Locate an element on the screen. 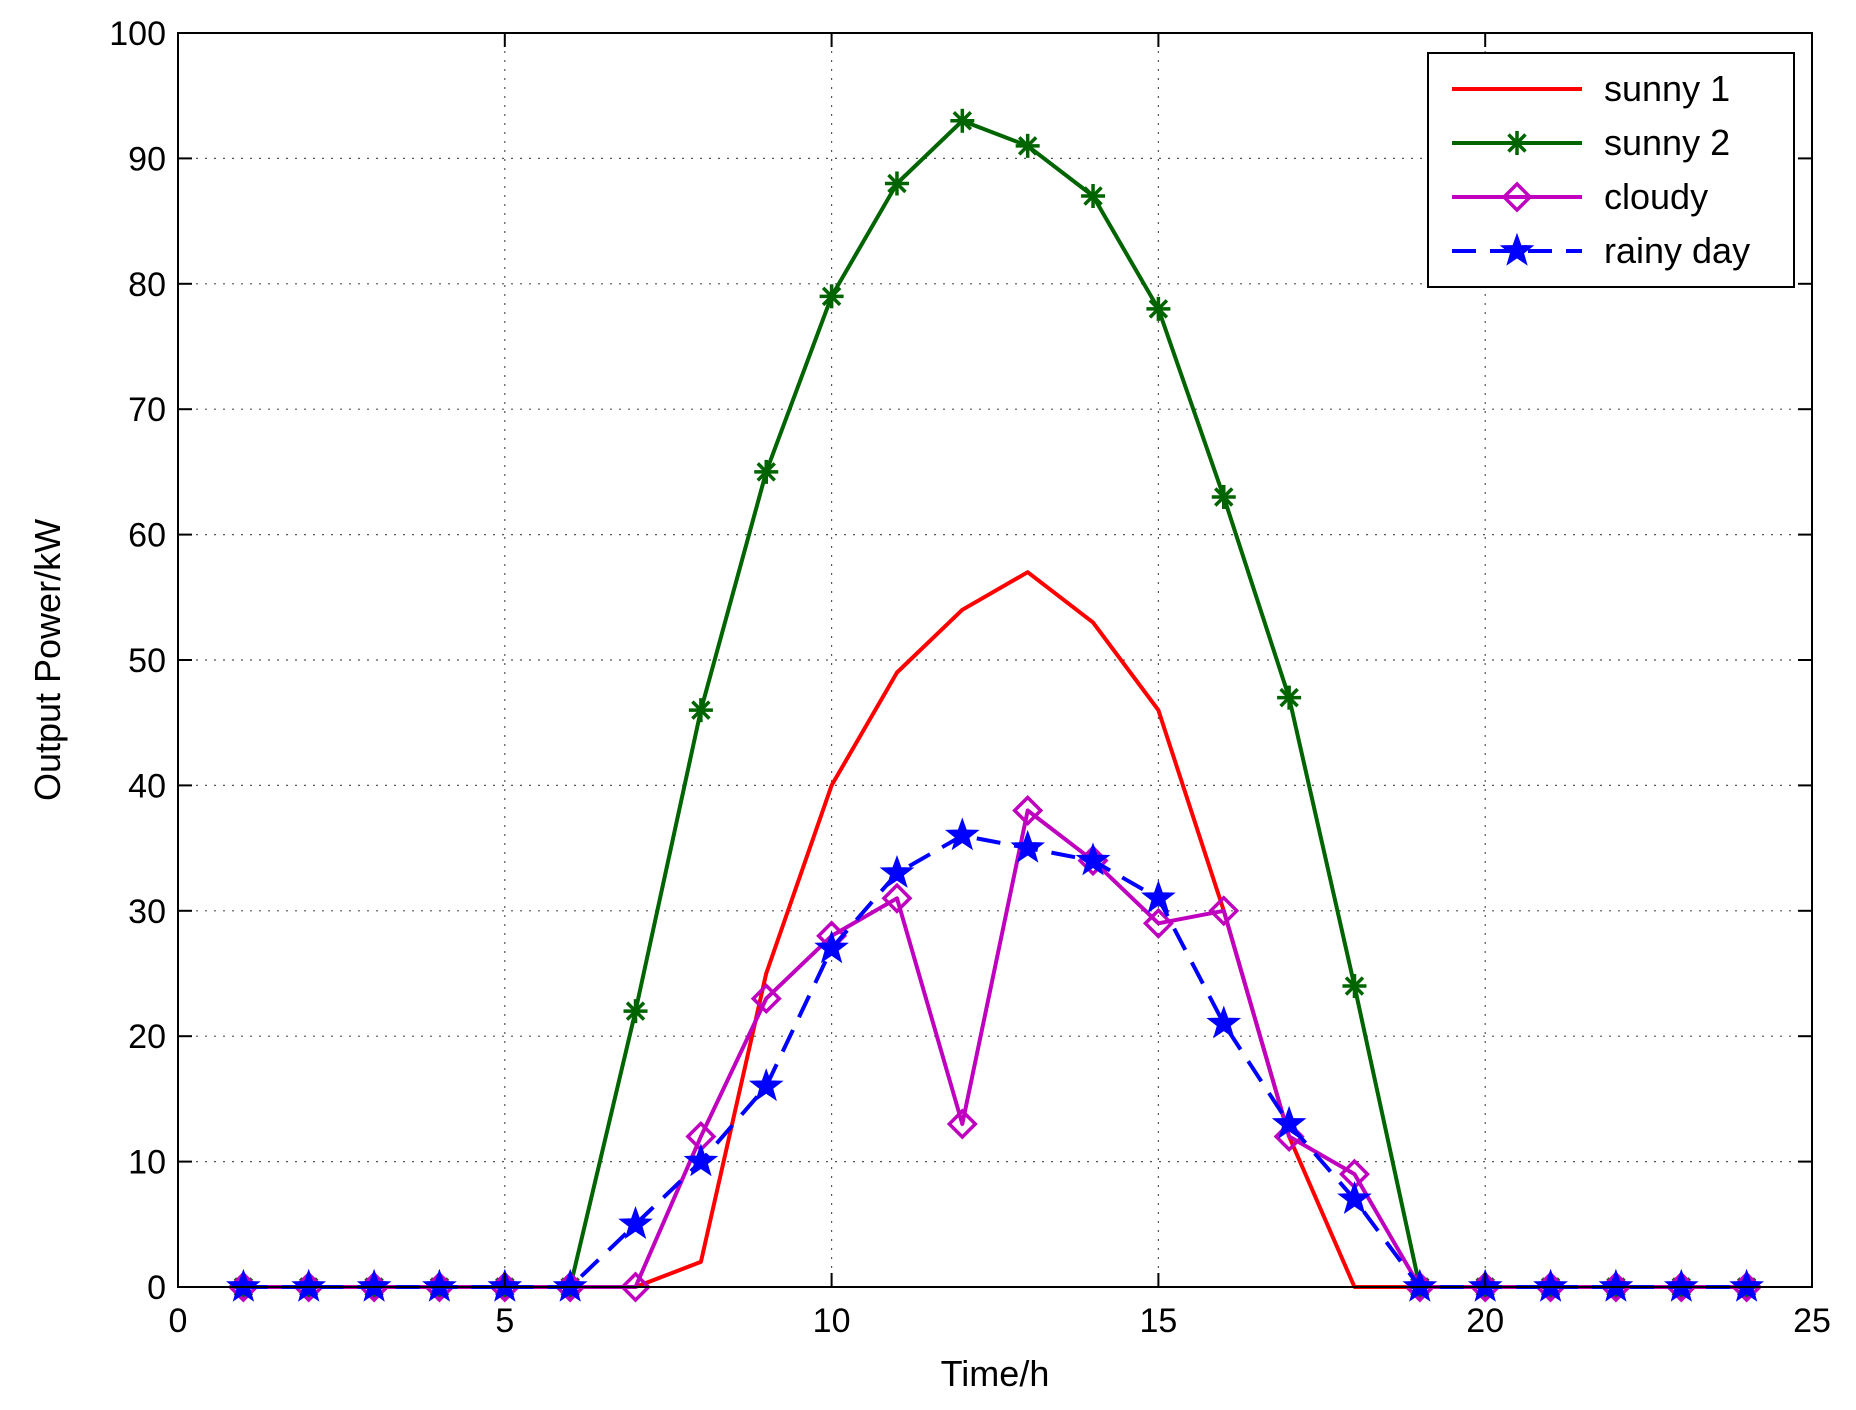 Image resolution: width=1856 pixels, height=1410 pixels. legend-marker-cloudy is located at coordinates (1517, 197).